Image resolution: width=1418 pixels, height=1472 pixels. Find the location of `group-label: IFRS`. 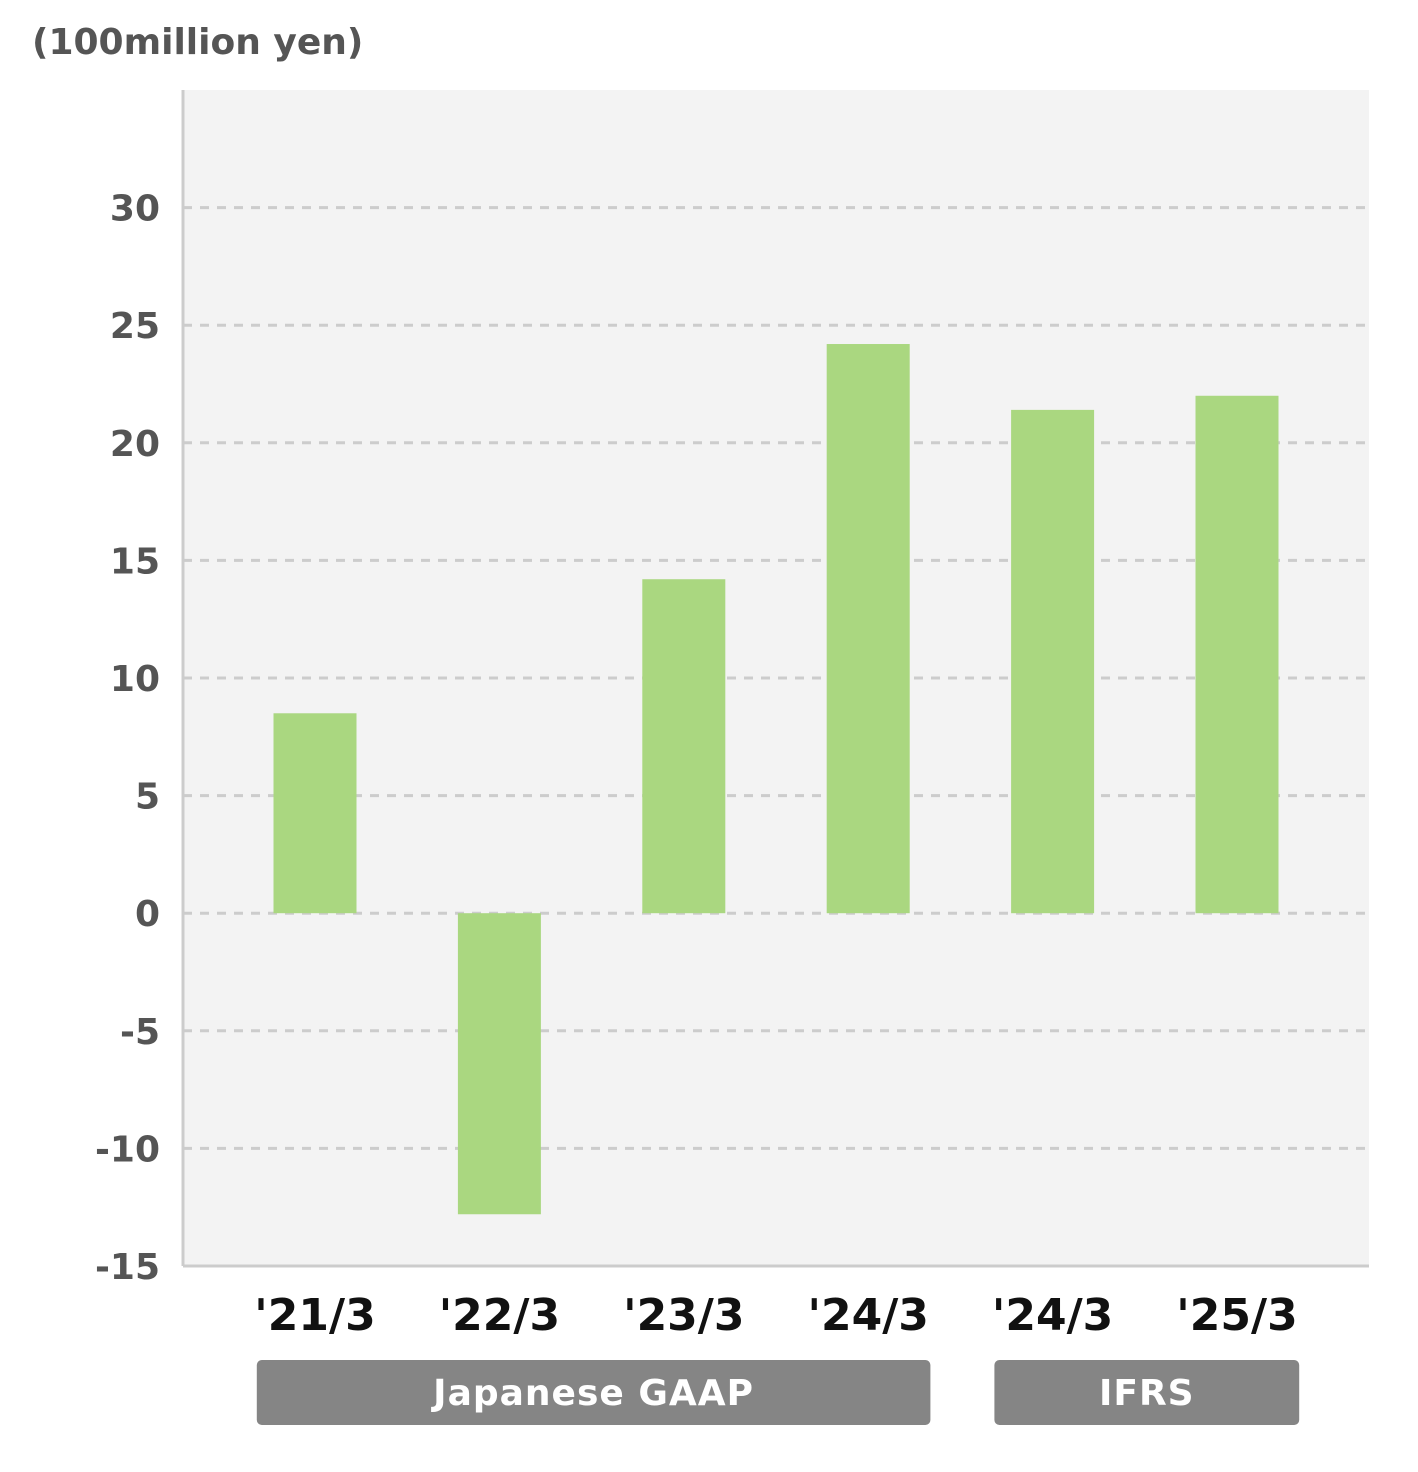

group-label: IFRS is located at coordinates (1147, 1393).